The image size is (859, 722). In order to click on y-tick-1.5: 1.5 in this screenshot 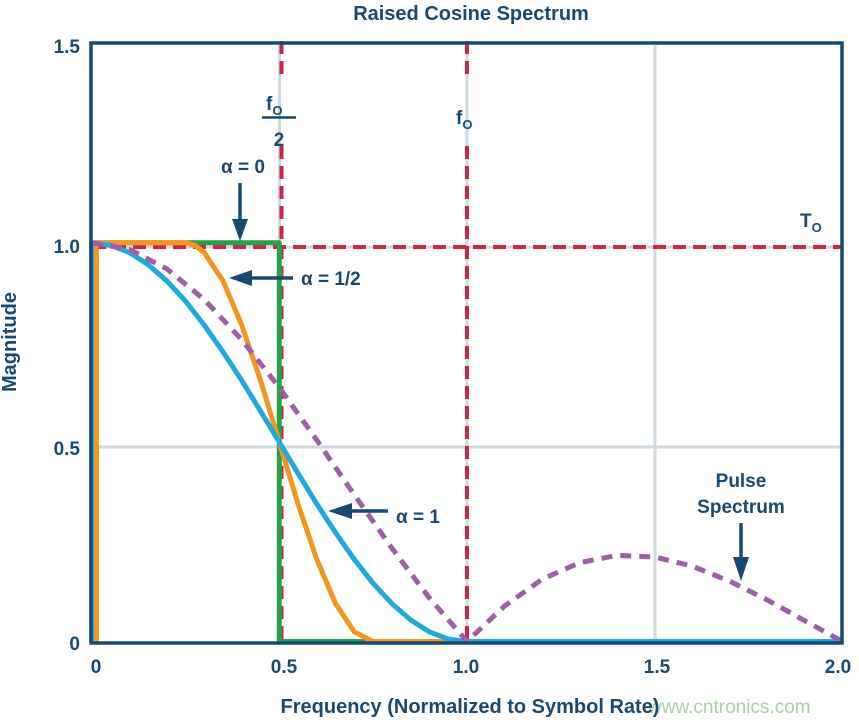, I will do `click(67, 47)`.